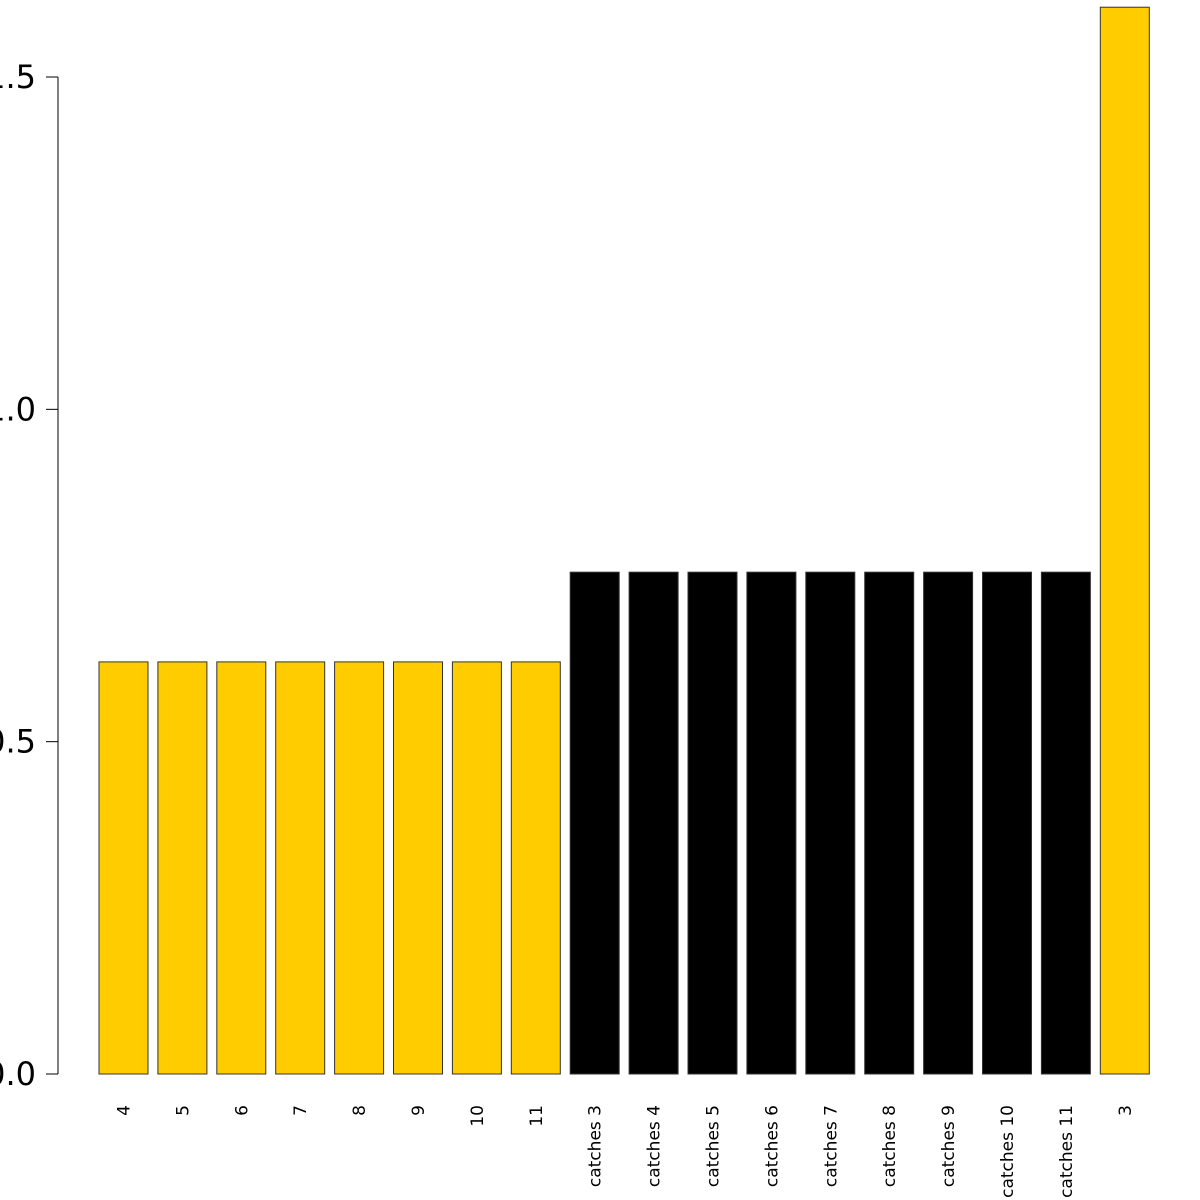 This screenshot has width=1200, height=1200. What do you see at coordinates (183, 1110) in the screenshot?
I see `x-tick-label: 5` at bounding box center [183, 1110].